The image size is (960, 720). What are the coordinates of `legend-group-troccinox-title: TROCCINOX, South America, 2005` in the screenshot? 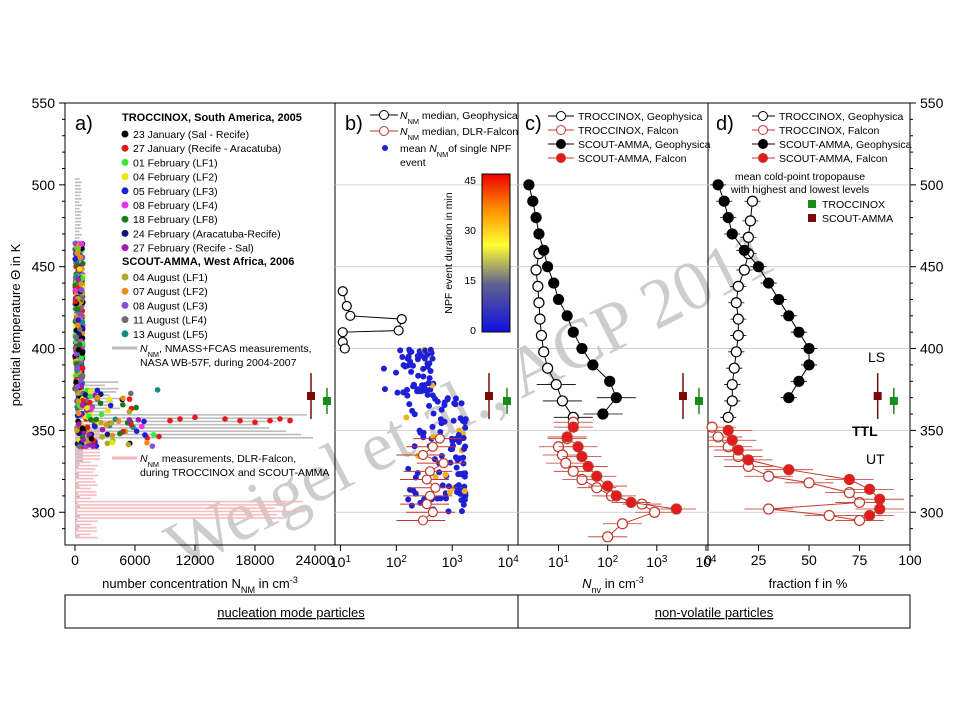 It's located at (212, 118).